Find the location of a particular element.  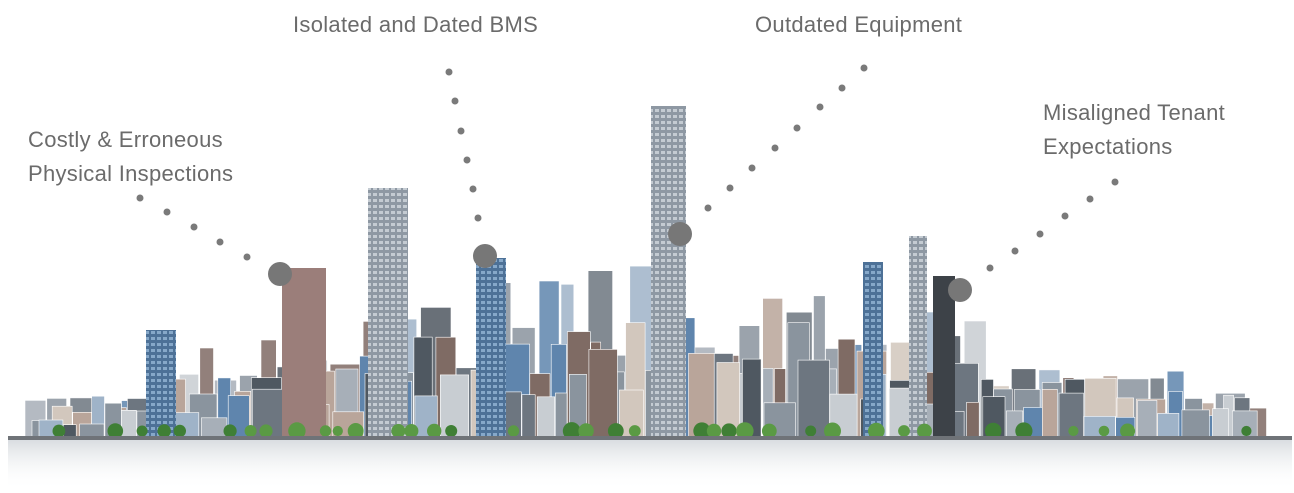

ground-line is located at coordinates (650, 438).